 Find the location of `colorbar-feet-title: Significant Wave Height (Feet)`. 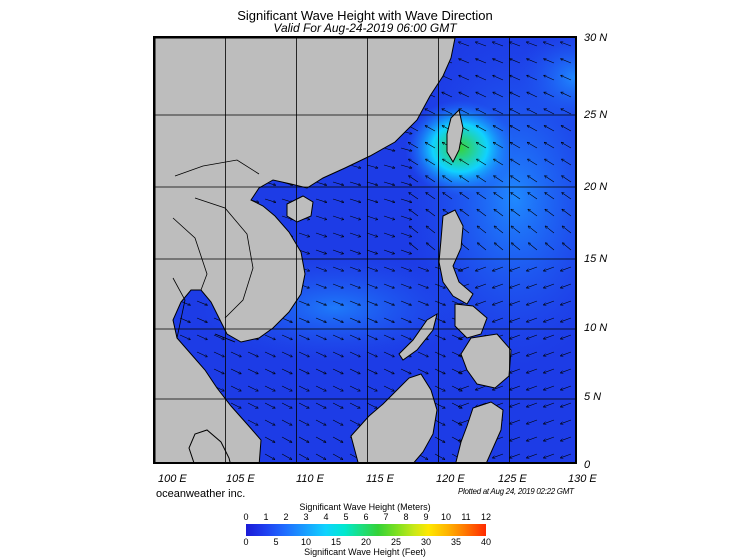

colorbar-feet-title: Significant Wave Height (Feet) is located at coordinates (365, 552).